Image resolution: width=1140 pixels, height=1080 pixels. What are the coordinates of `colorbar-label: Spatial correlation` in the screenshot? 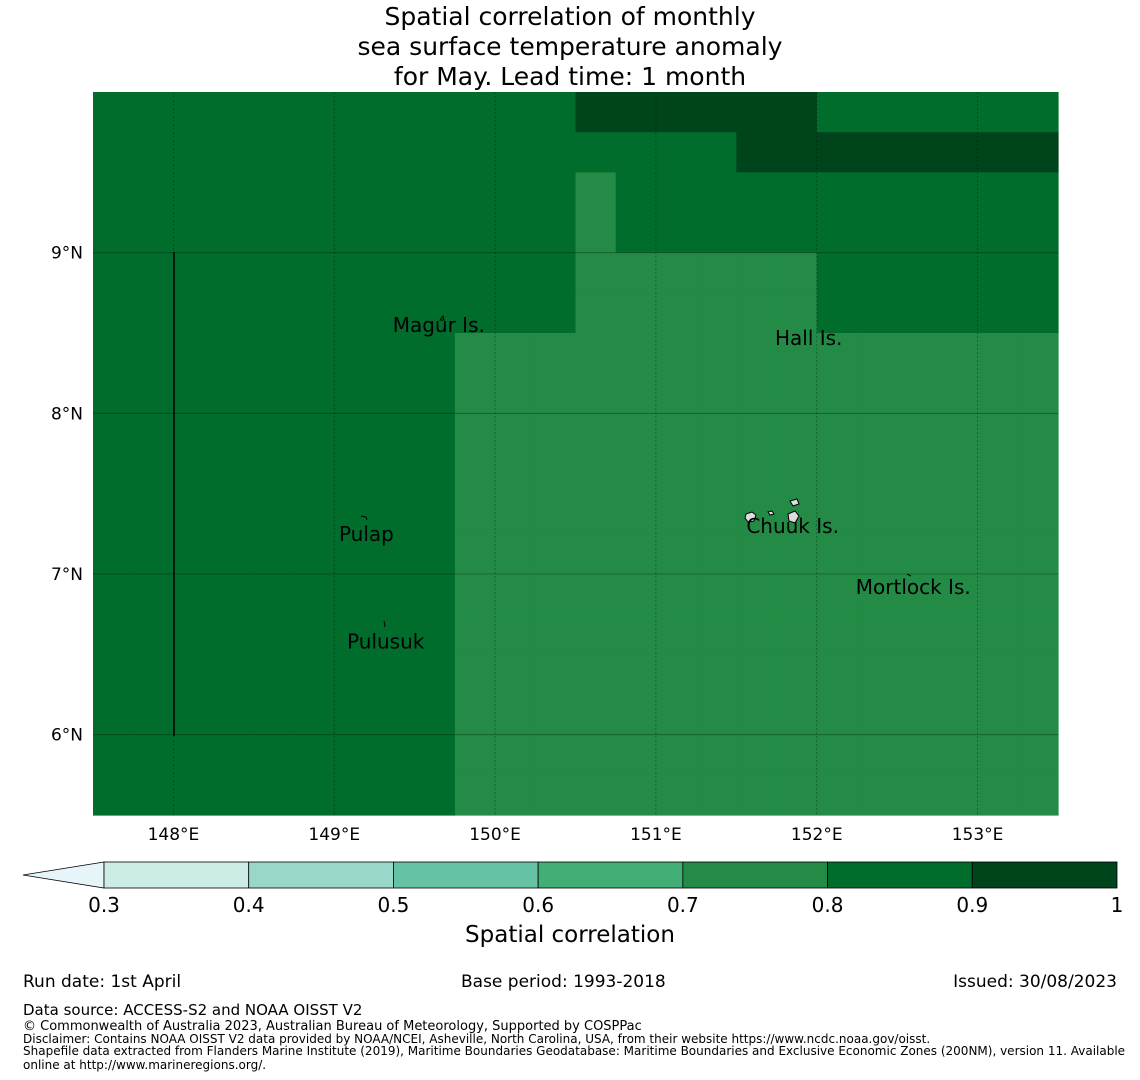 It's located at (570, 935).